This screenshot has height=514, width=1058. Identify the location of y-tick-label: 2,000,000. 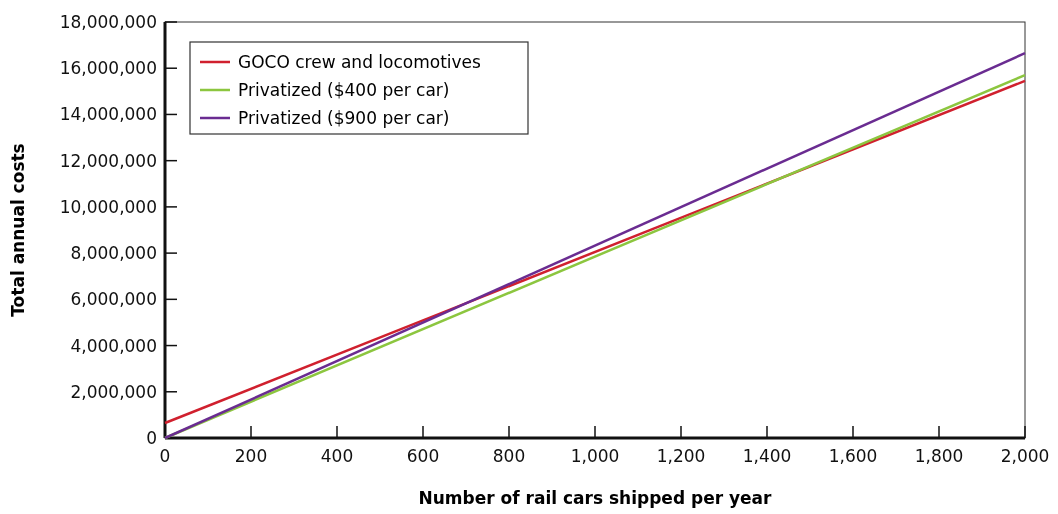
(113, 391).